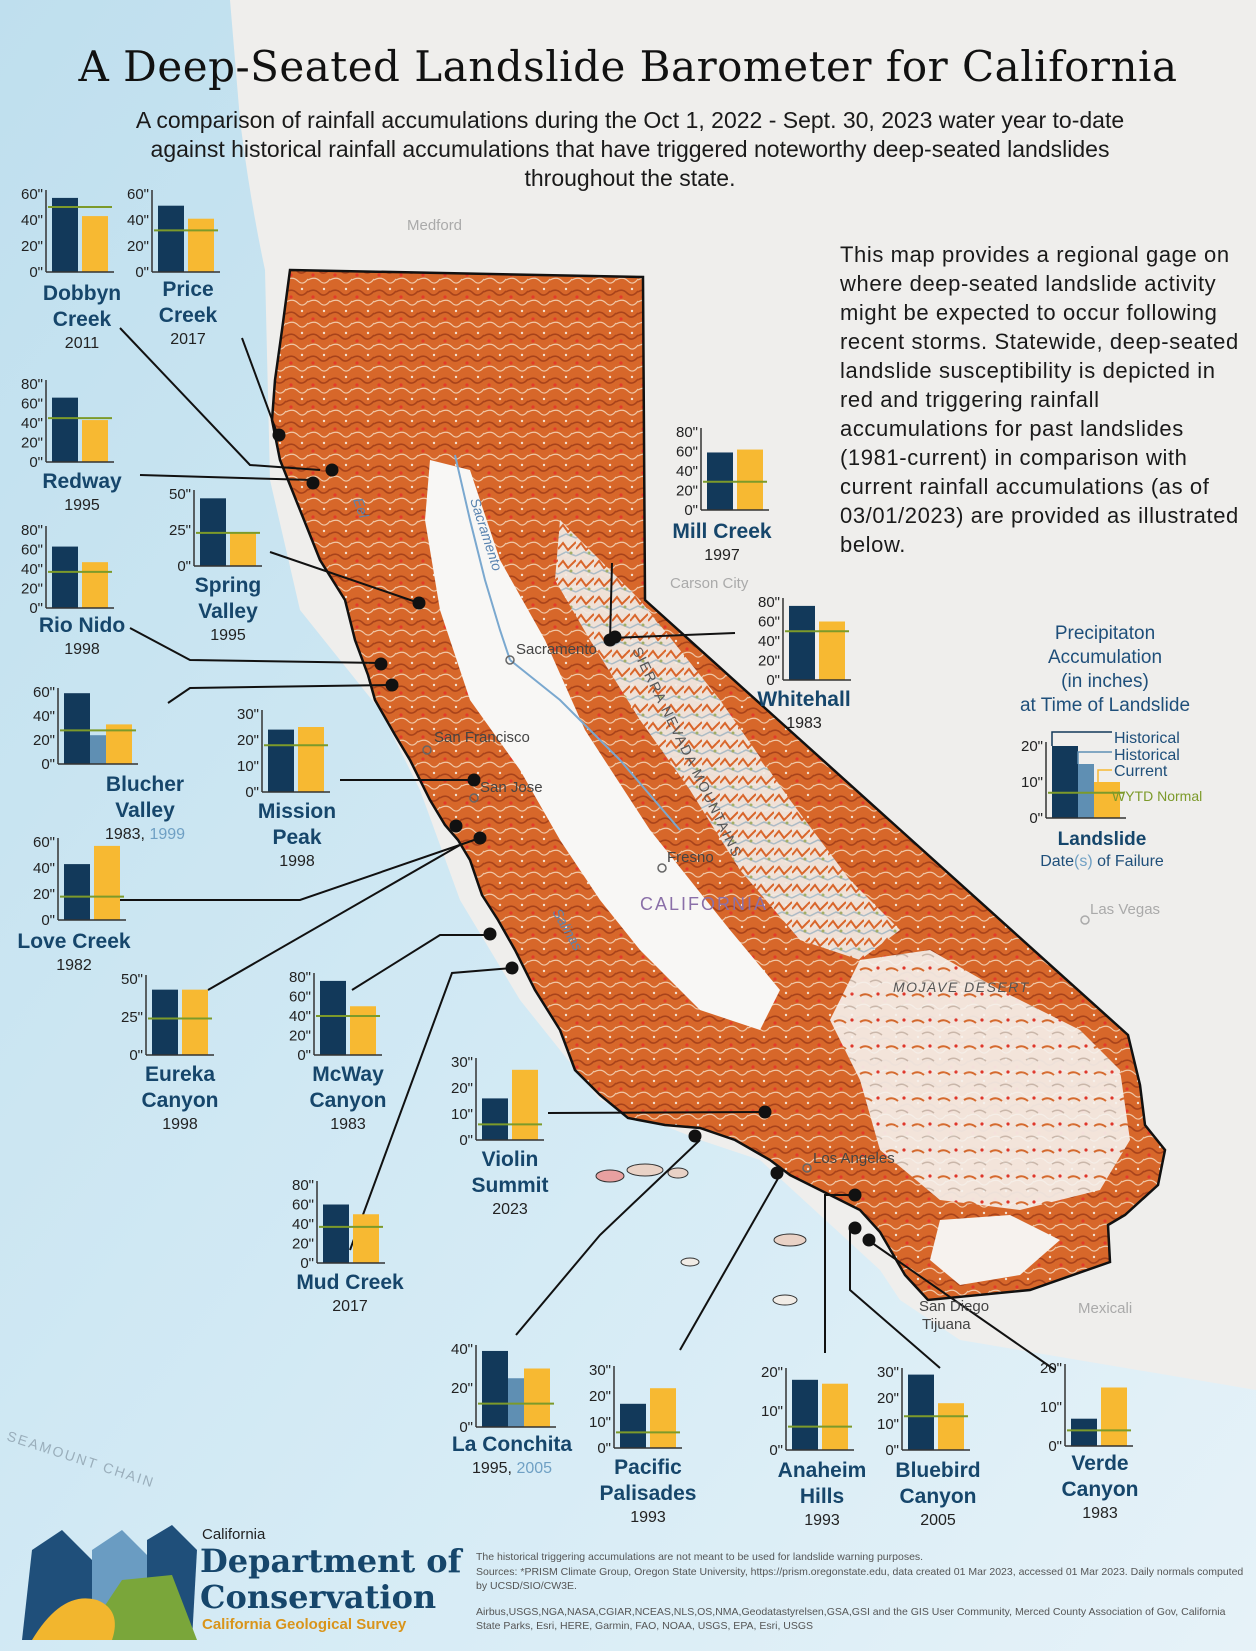 Image resolution: width=1256 pixels, height=1651 pixels. What do you see at coordinates (690, 857) in the screenshot?
I see `place-label-fresno: Fresno` at bounding box center [690, 857].